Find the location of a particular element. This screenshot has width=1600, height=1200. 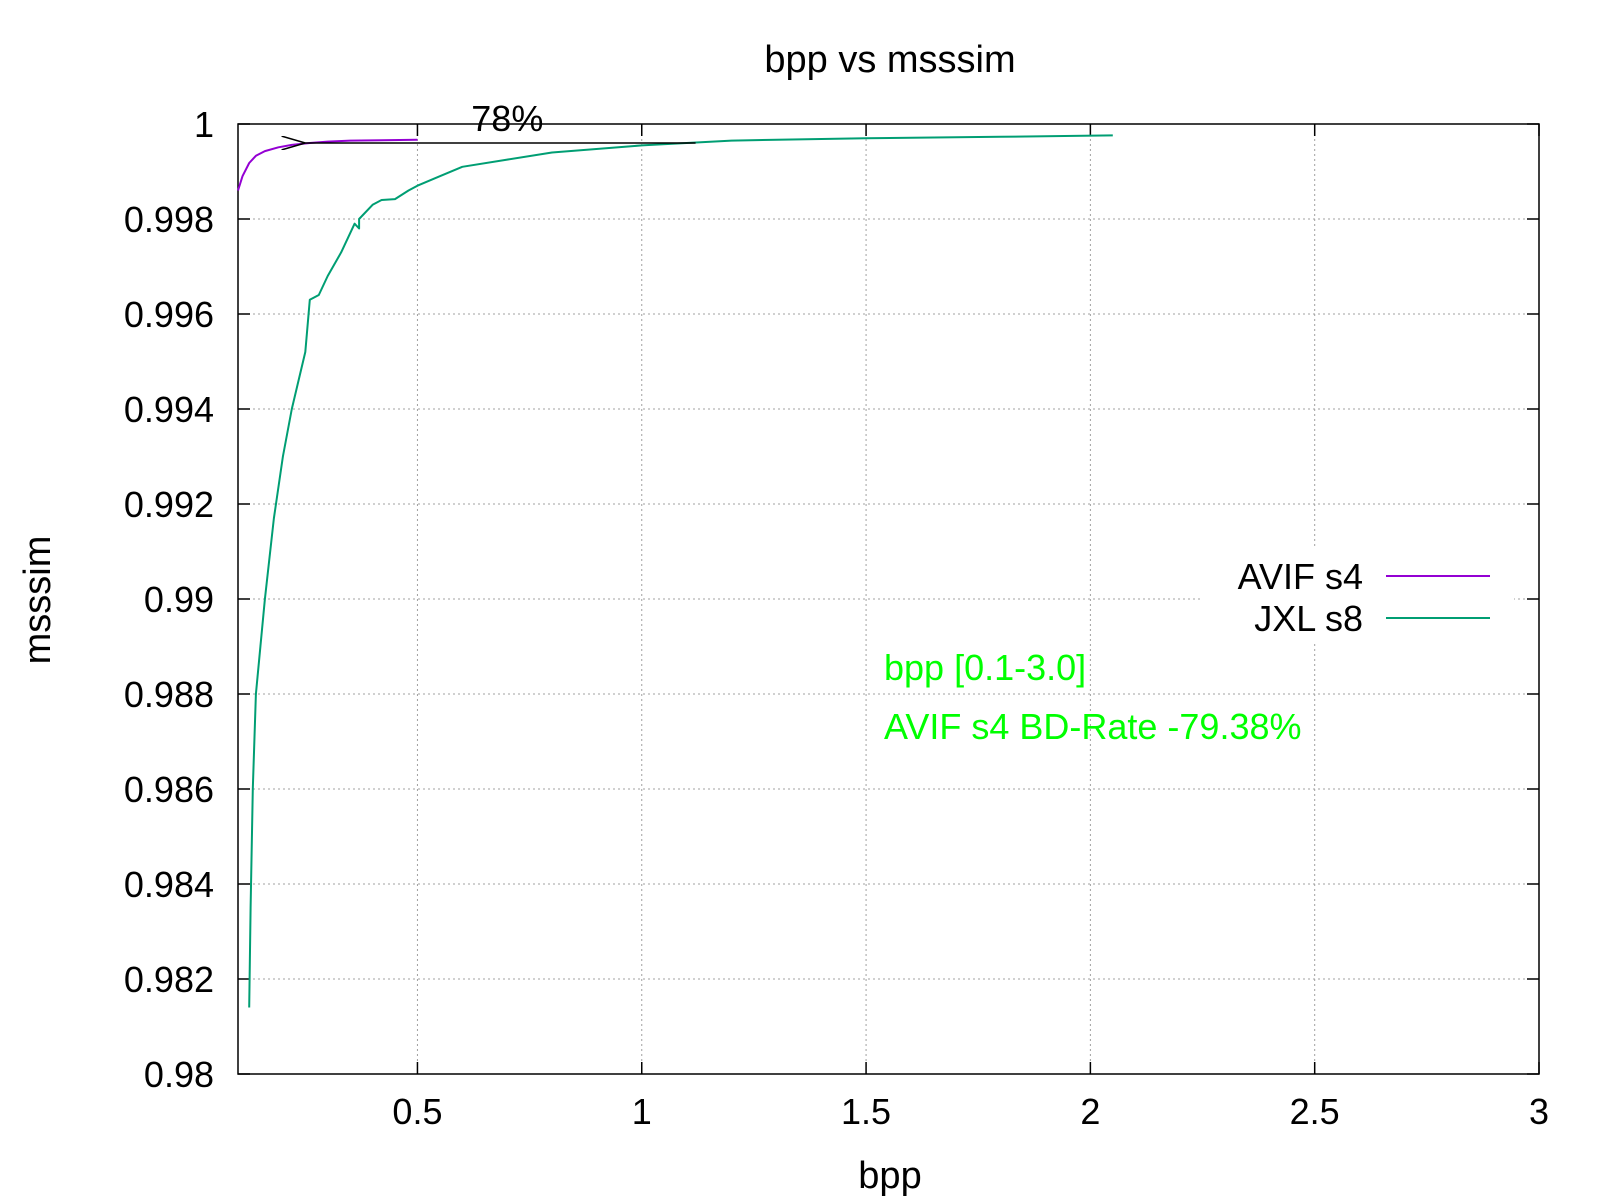

legend-background is located at coordinates (1357, 595).